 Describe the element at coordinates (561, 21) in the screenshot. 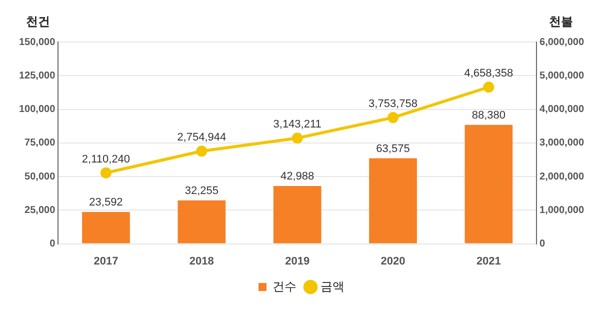

I see `y2-axis-title: 천불` at that location.